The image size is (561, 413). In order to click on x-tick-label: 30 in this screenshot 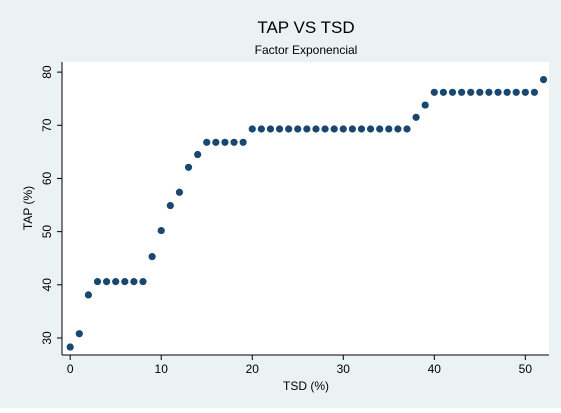, I will do `click(344, 369)`.